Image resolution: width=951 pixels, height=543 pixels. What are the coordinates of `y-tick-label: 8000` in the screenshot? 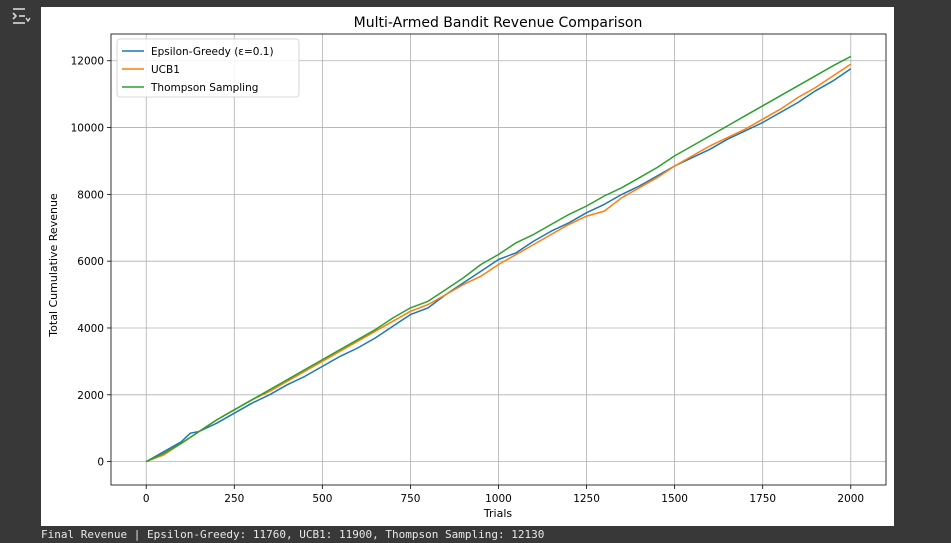 It's located at (90, 195).